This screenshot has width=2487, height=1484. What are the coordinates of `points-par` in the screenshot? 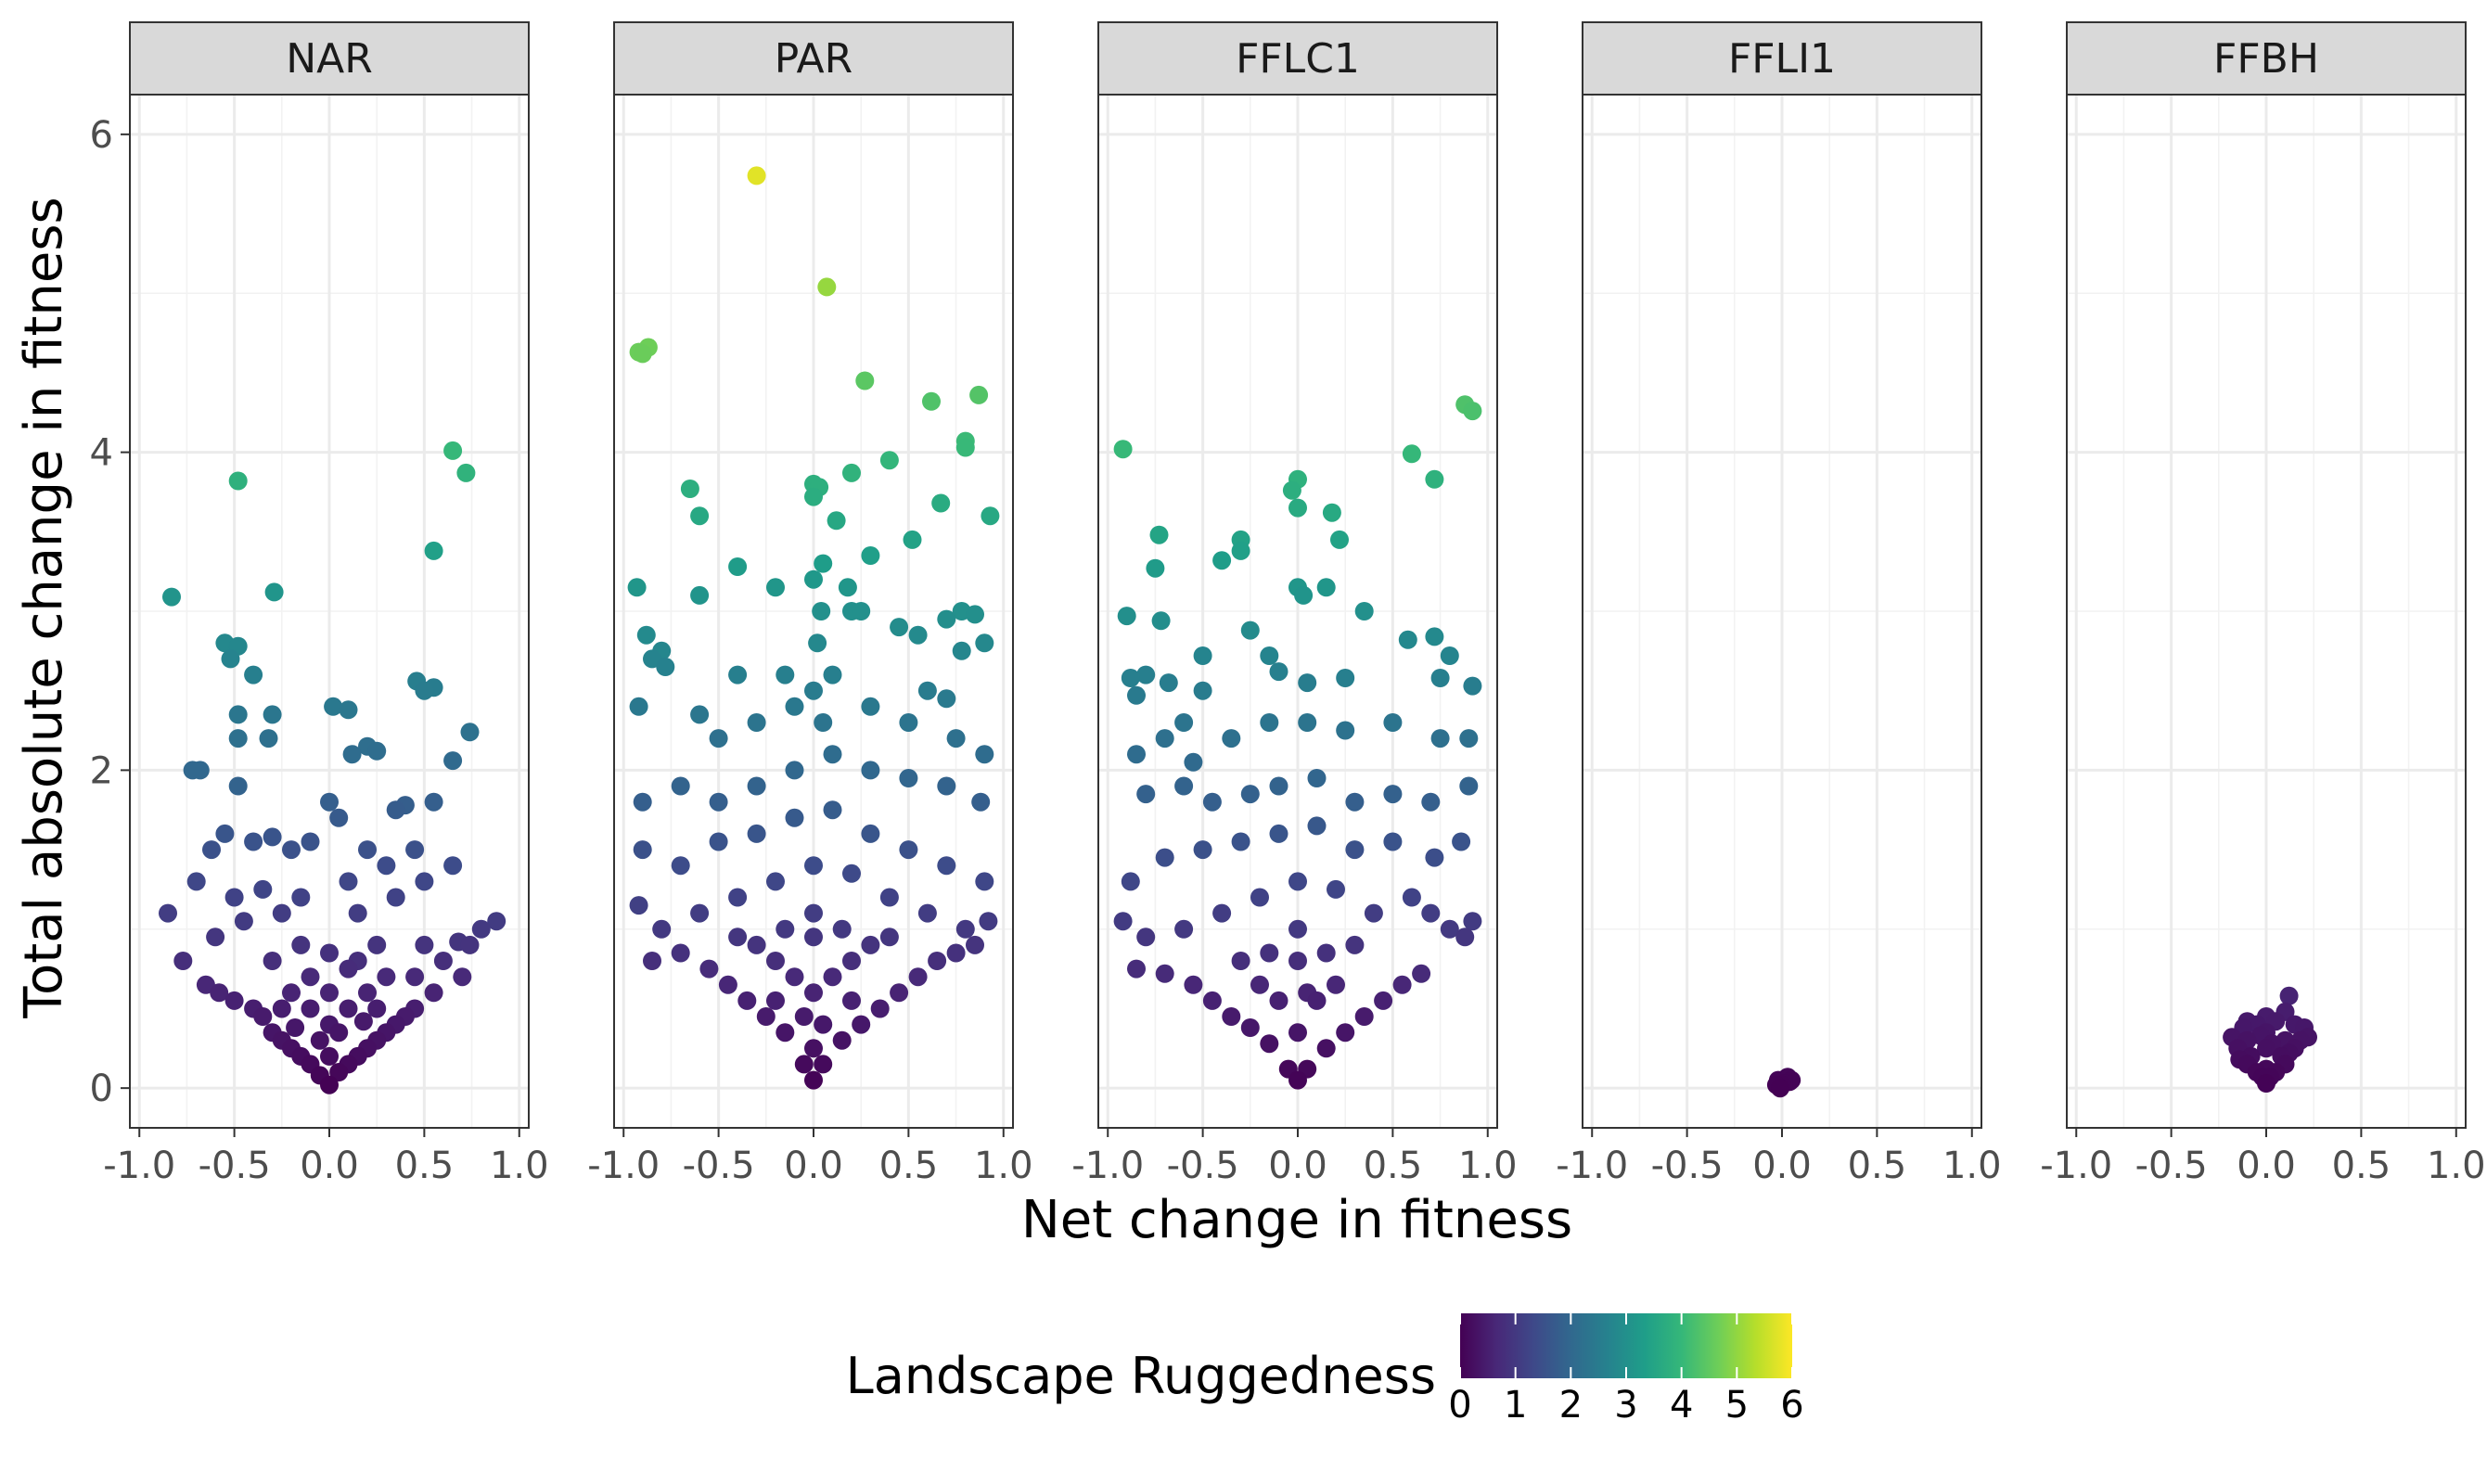 It's located at (813, 628).